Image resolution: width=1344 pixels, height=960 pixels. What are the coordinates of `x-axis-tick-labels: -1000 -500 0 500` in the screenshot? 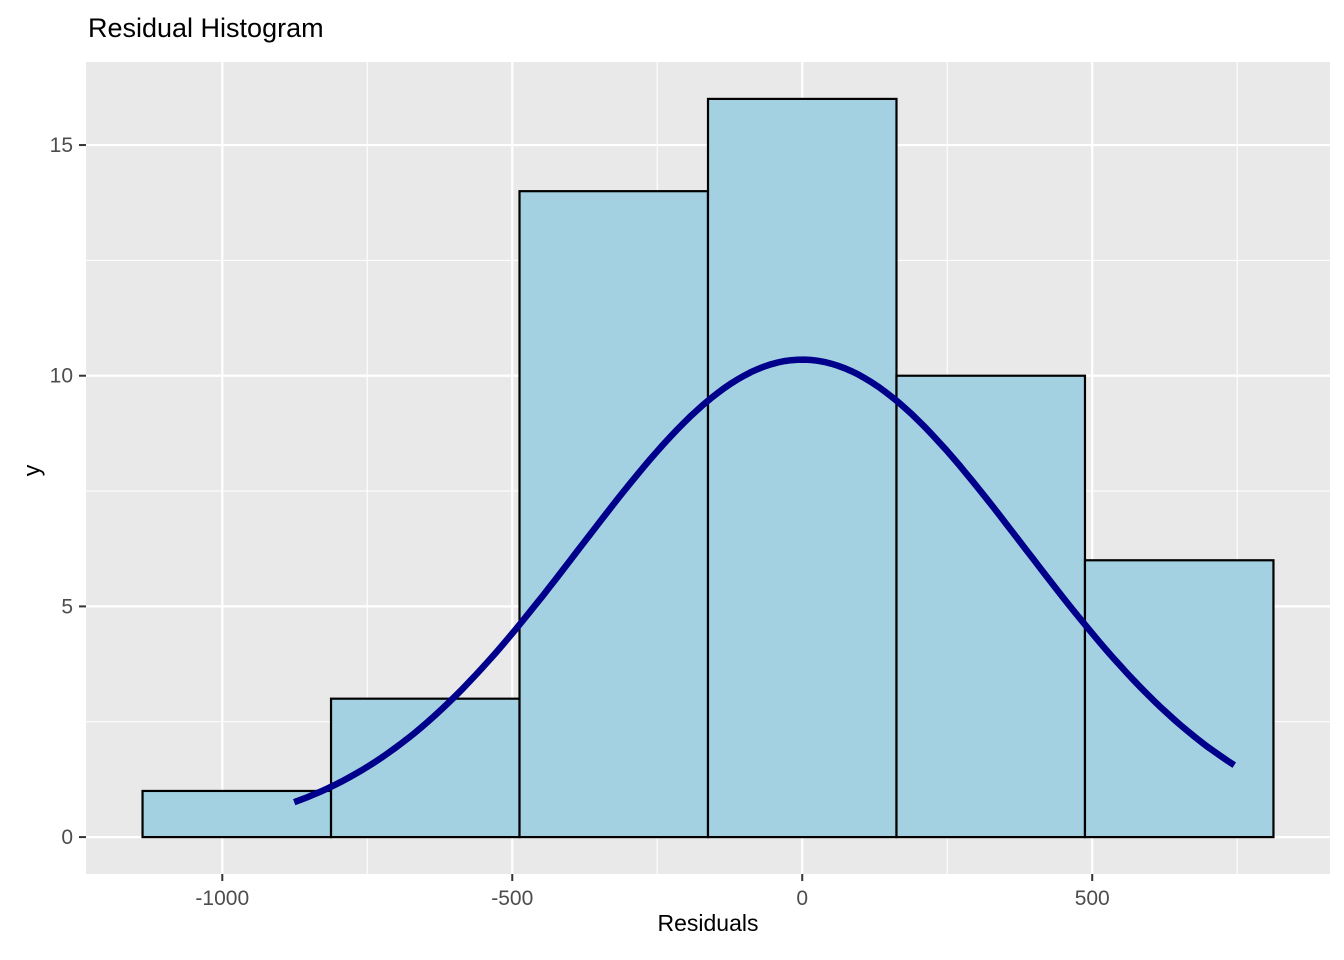 It's located at (652, 898).